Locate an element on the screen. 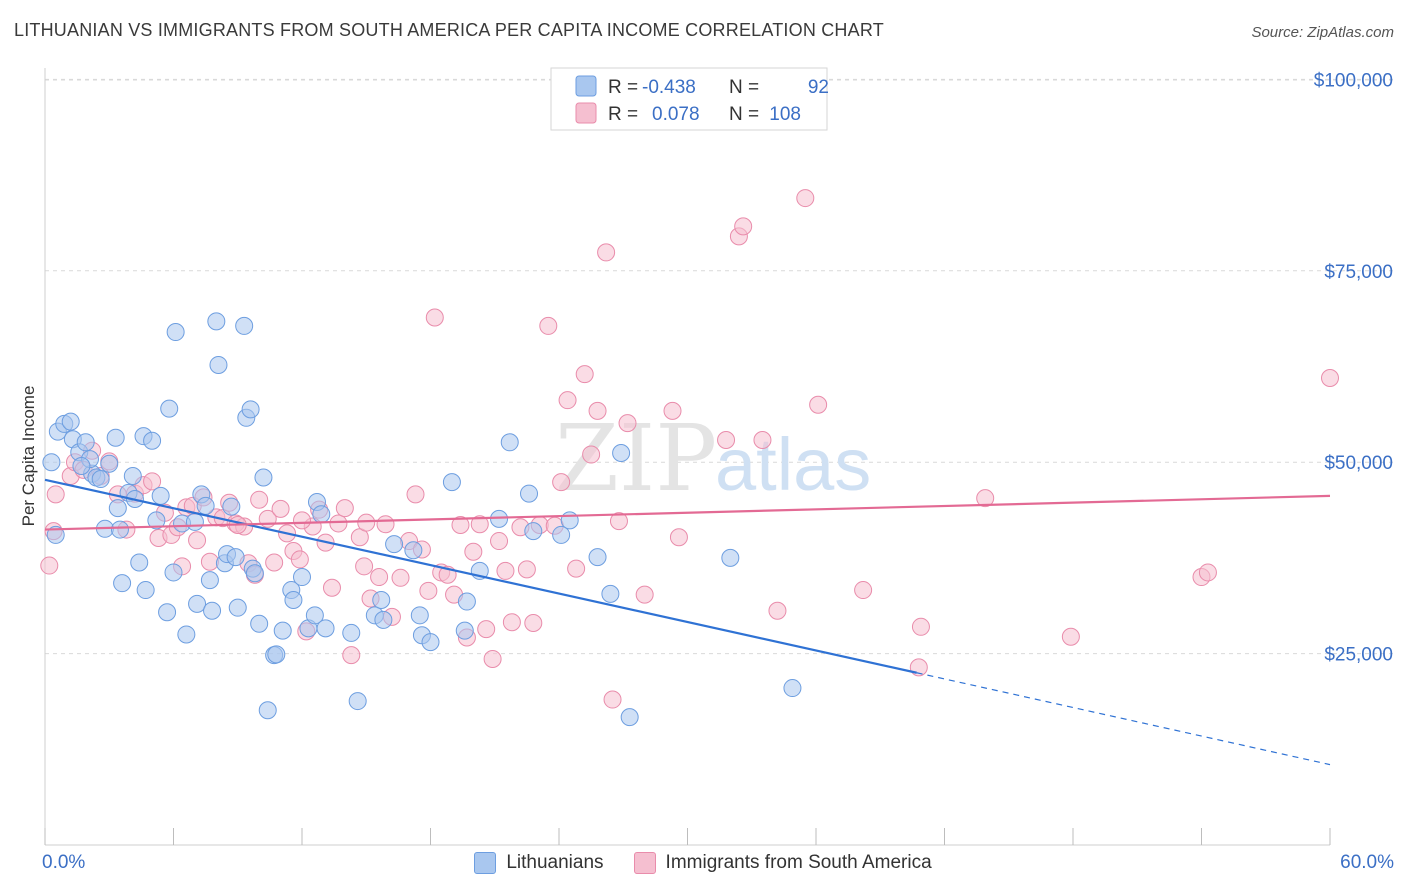 This screenshot has height=892, width=1406. source-label: Source: ZipAtlas.com is located at coordinates (1322, 32).